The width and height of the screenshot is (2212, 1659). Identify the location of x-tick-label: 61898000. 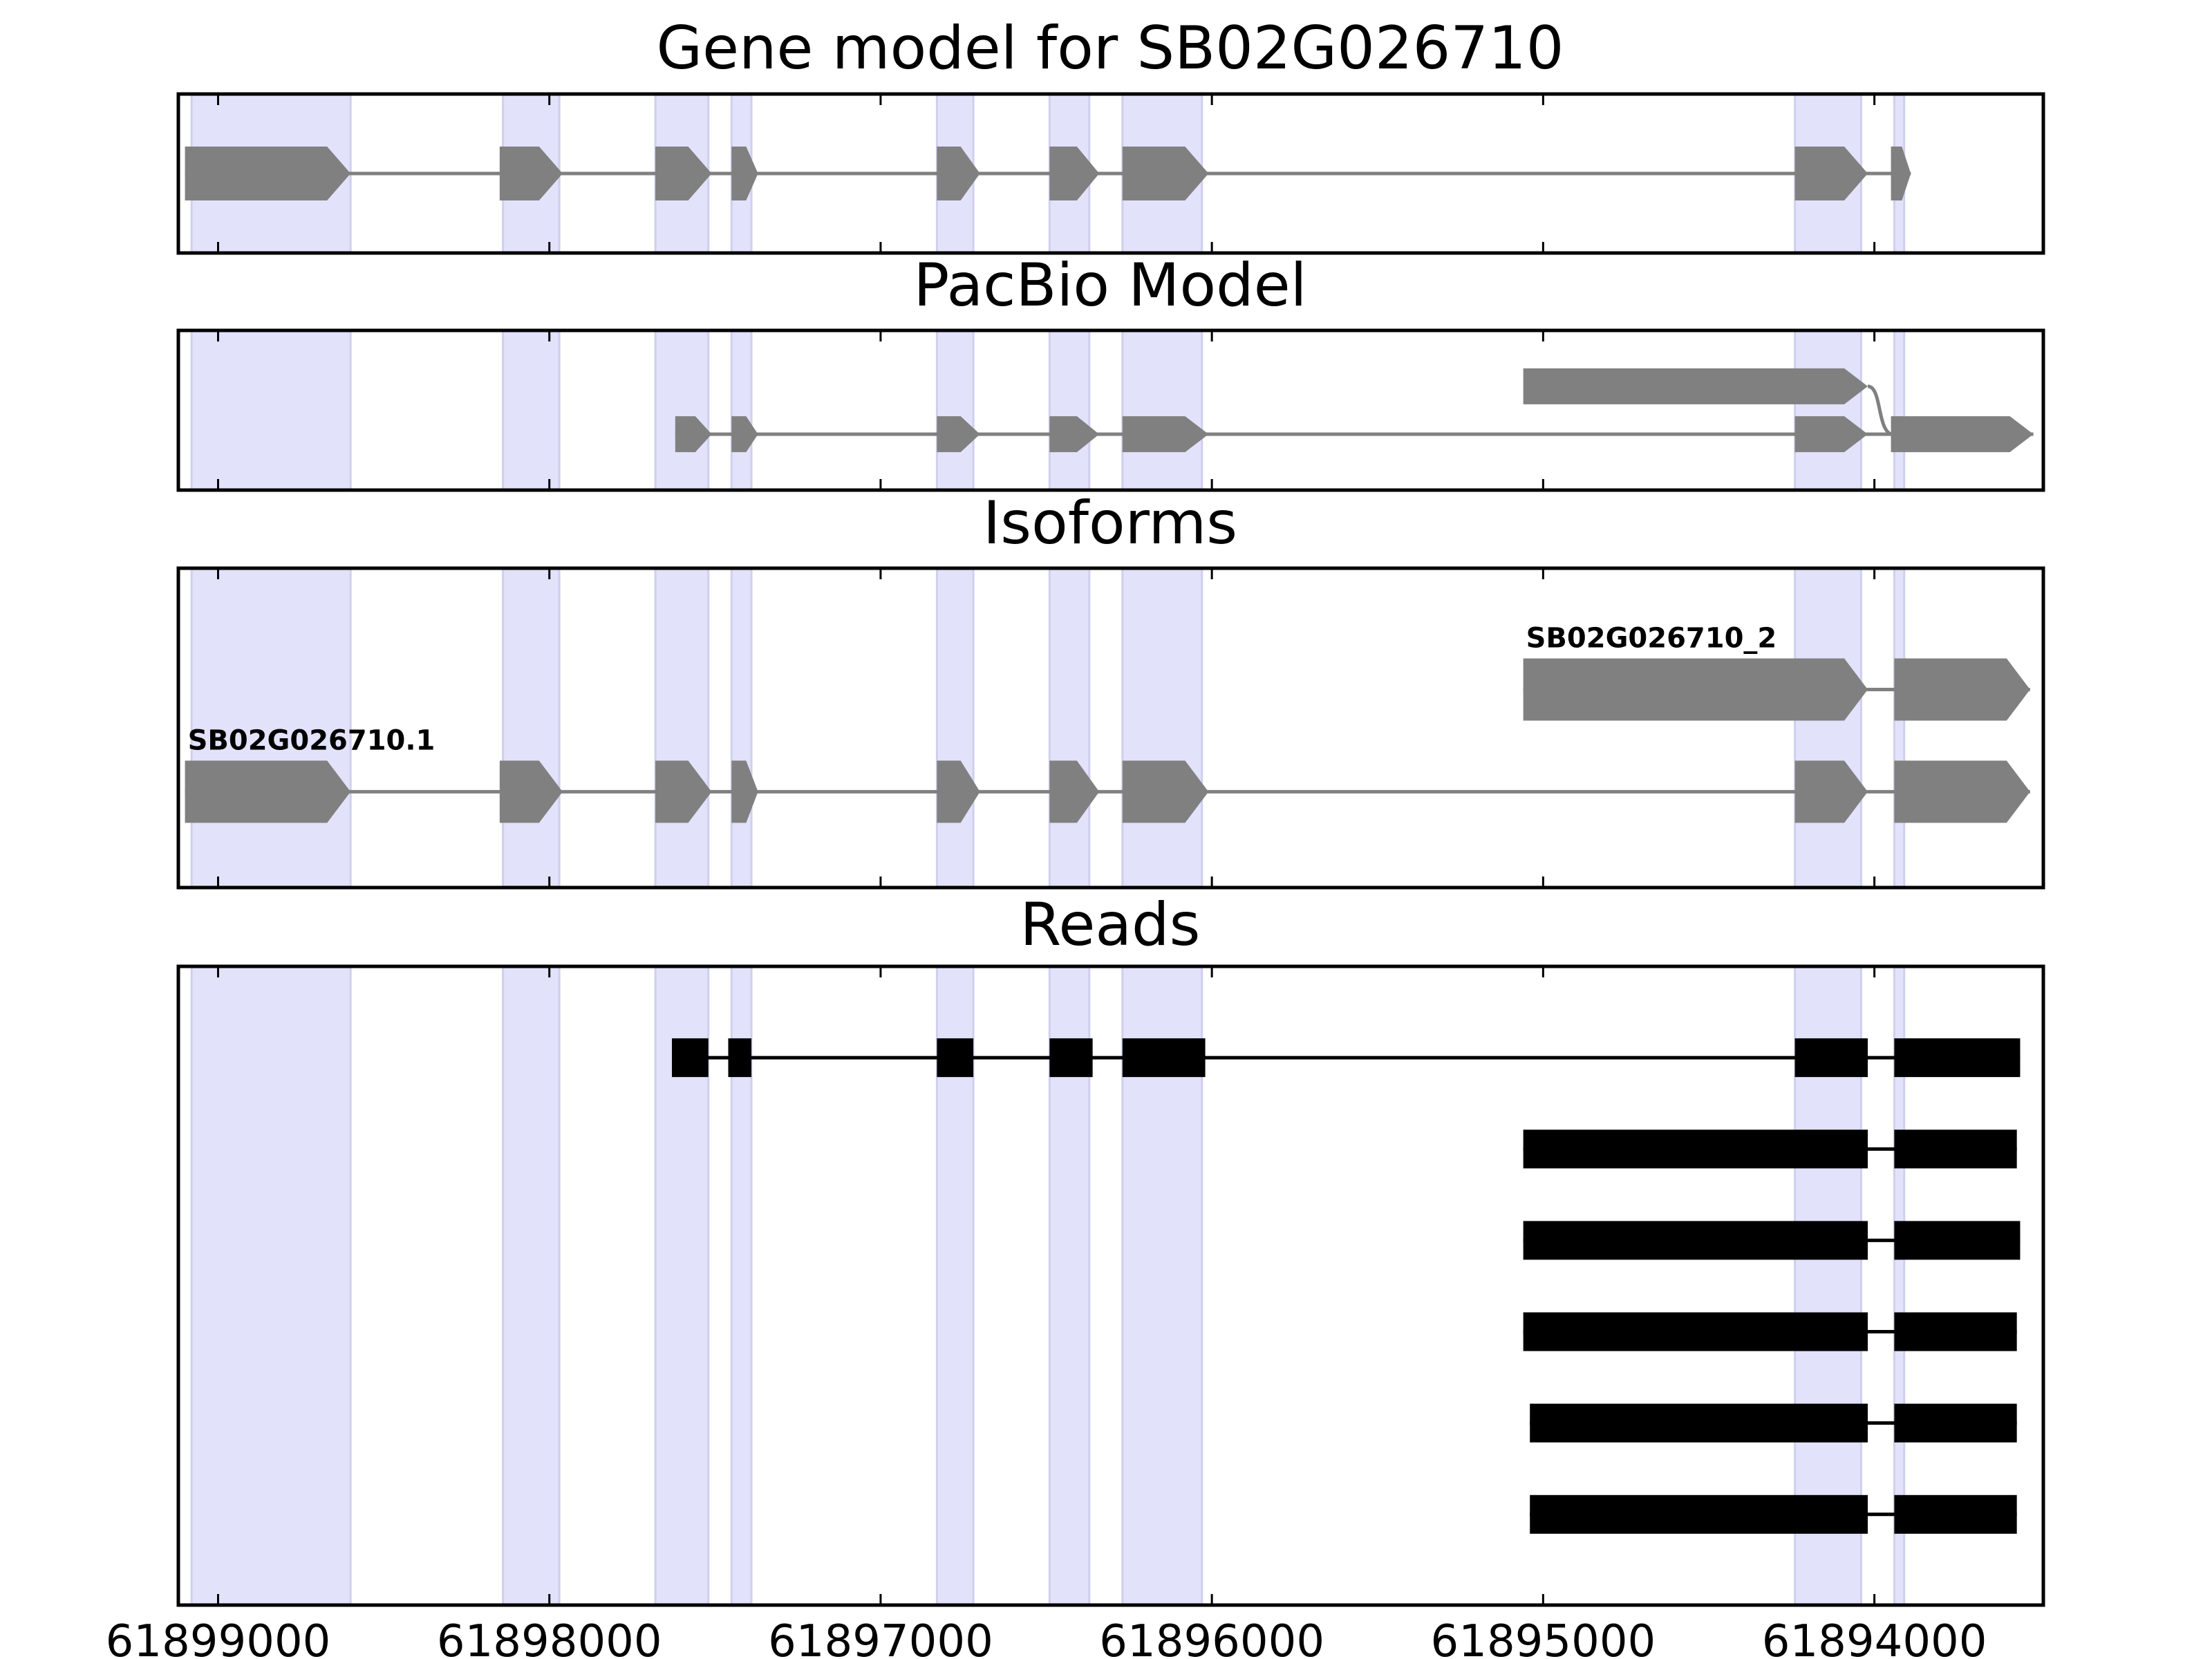
(549, 1638).